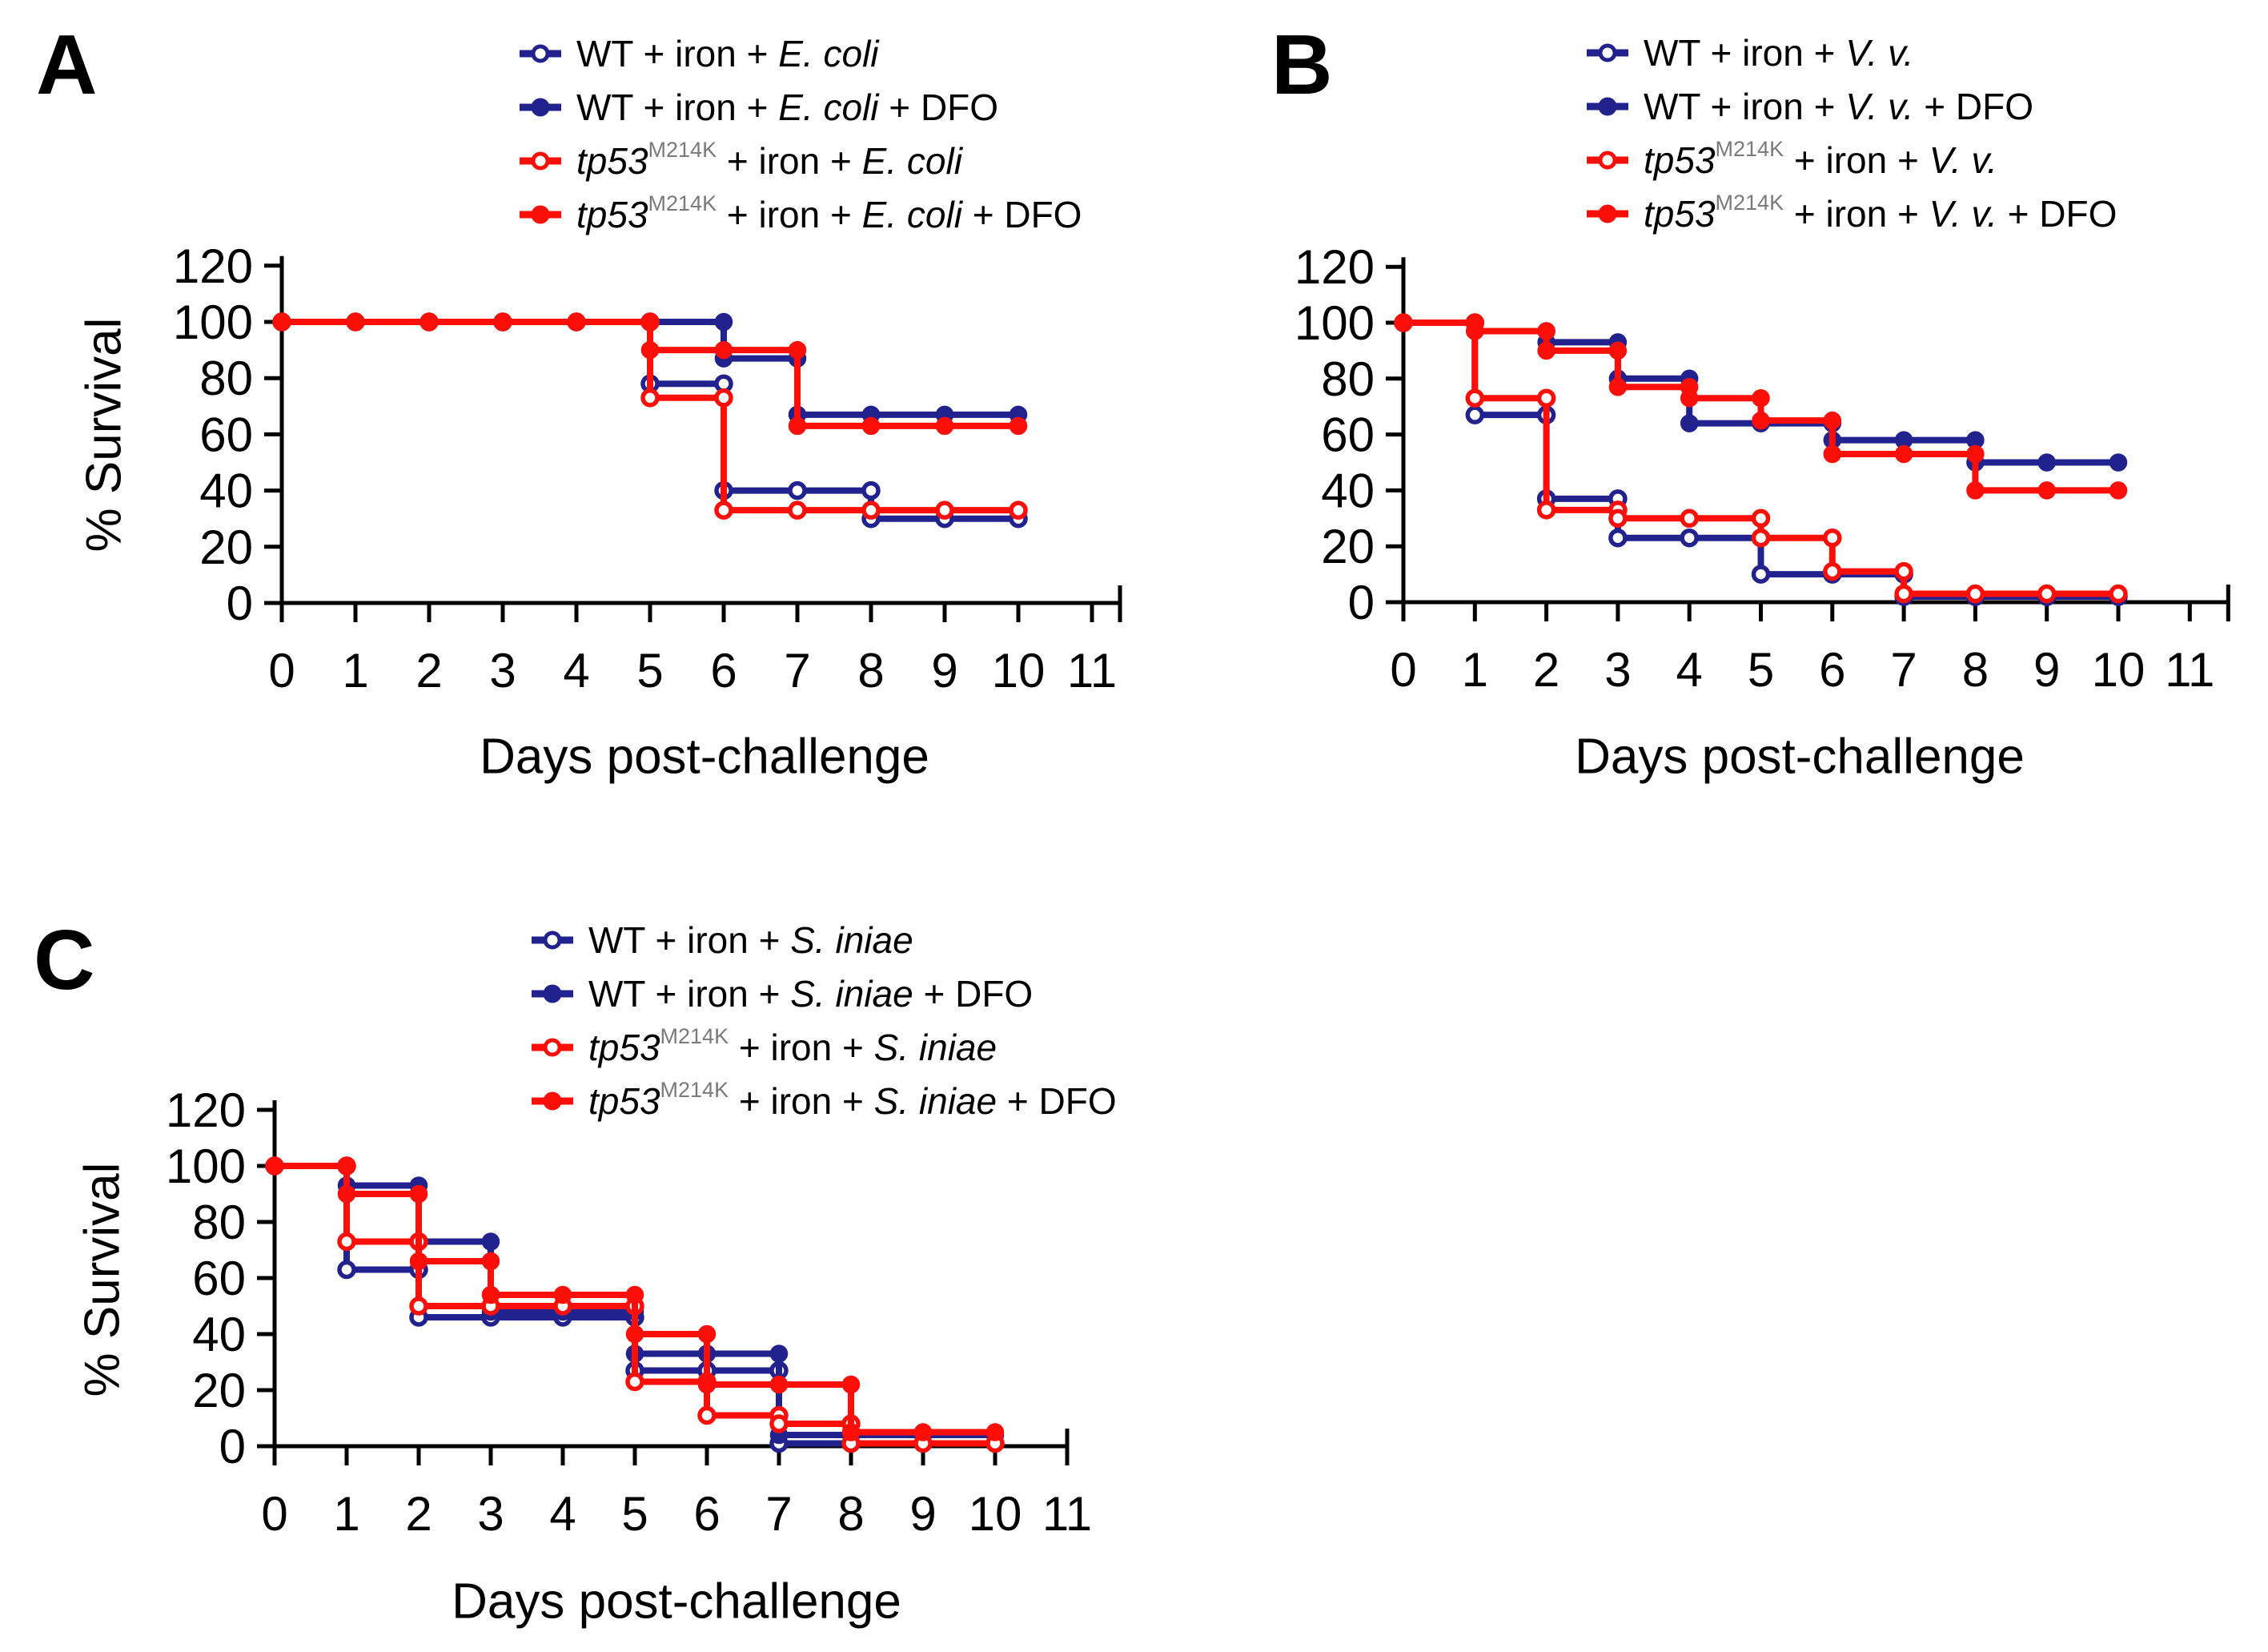  What do you see at coordinates (676, 1602) in the screenshot?
I see `x-axis-title-C: Days post-challenge` at bounding box center [676, 1602].